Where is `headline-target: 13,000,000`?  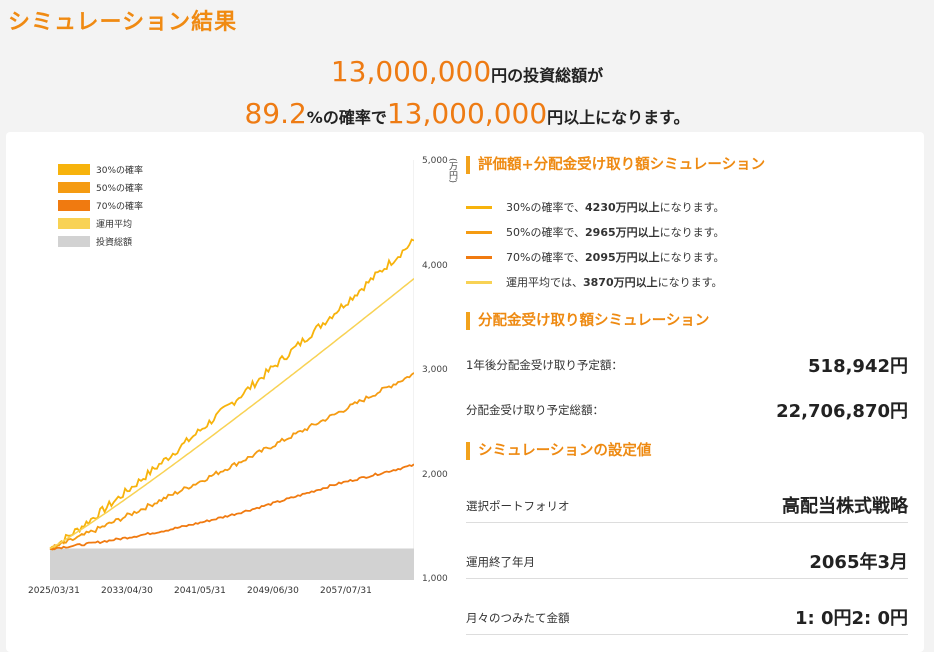
headline-target: 13,000,000 is located at coordinates (467, 113).